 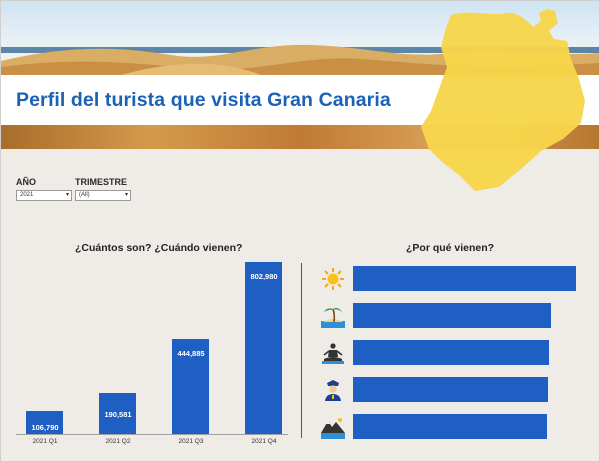 I want to click on bar-2021-q3, so click(x=190, y=386).